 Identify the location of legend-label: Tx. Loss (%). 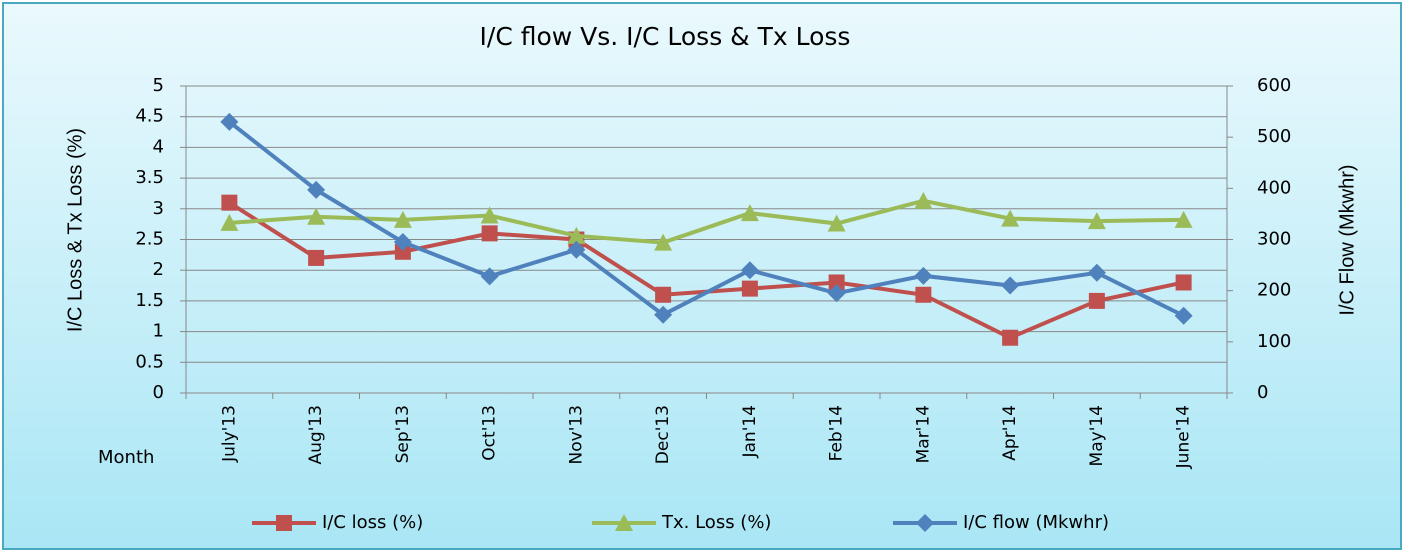
(716, 522).